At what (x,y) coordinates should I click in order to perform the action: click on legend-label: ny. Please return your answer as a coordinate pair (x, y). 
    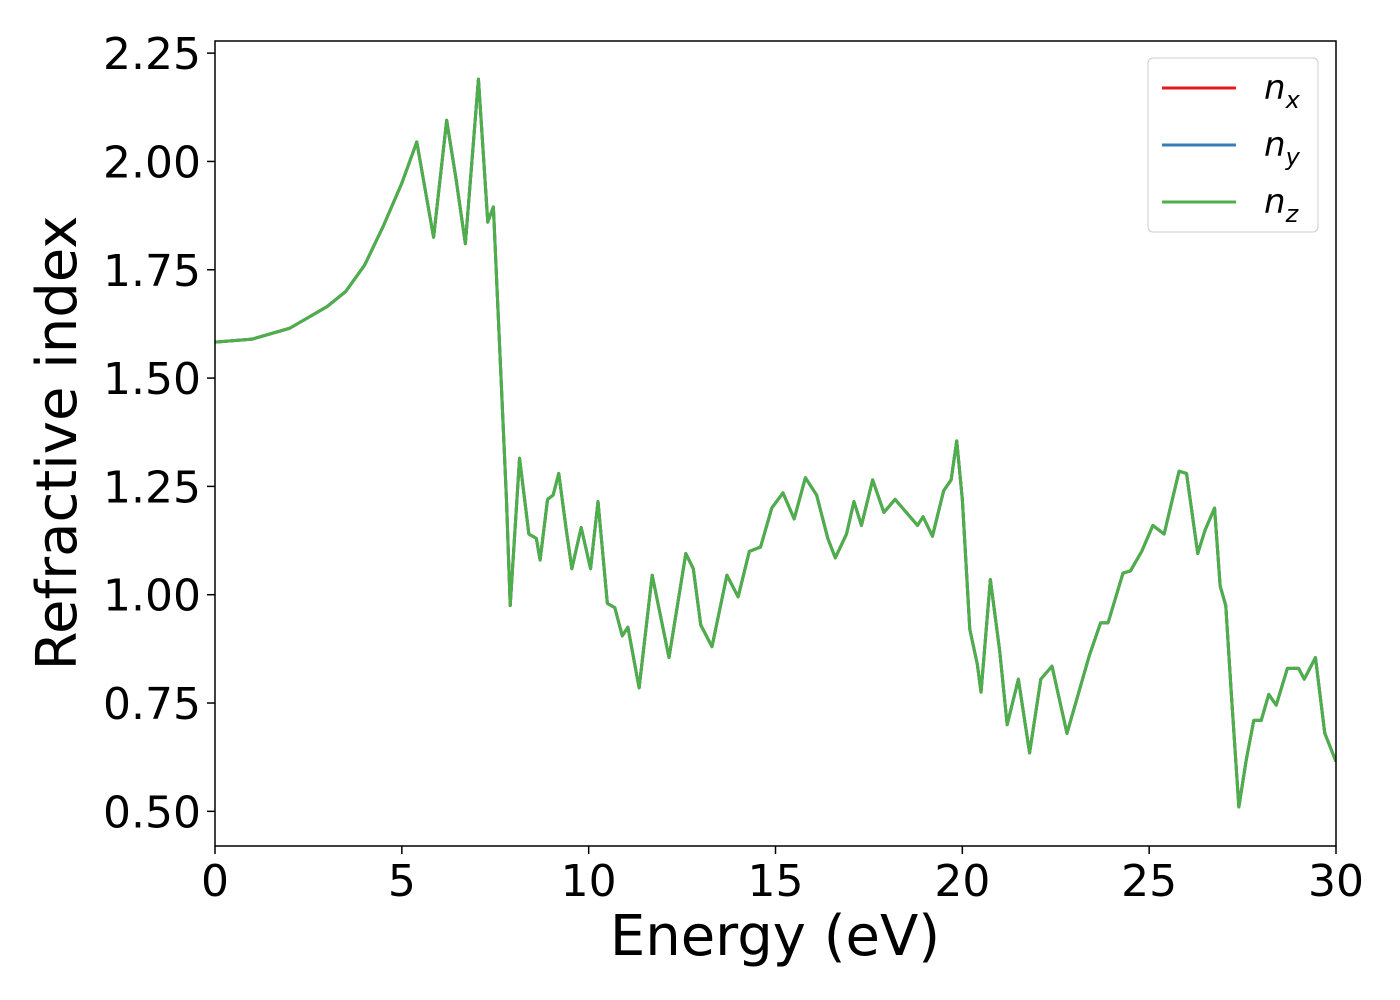
    Looking at the image, I should click on (1282, 148).